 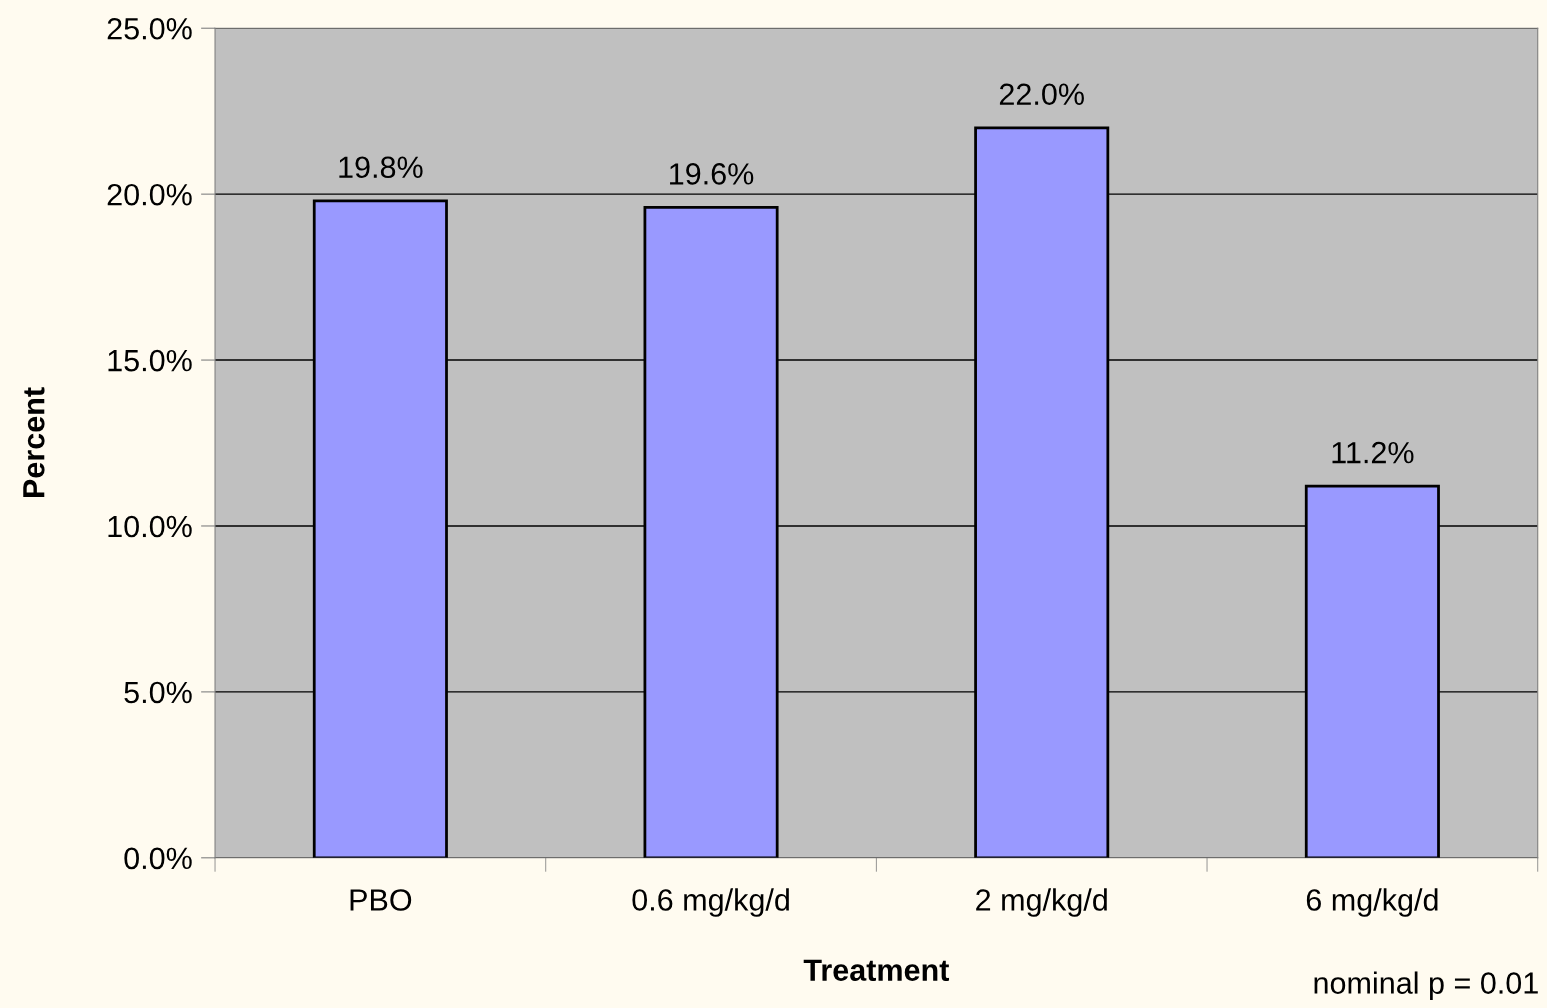 I want to click on x-axis-title: Treatment, so click(x=876, y=970).